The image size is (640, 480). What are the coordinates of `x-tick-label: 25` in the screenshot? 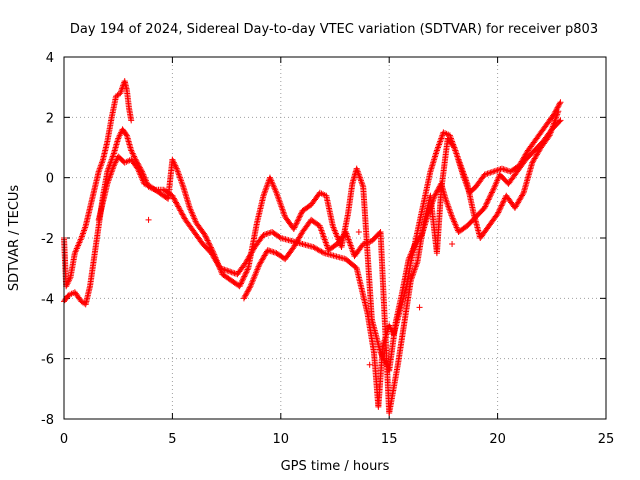 It's located at (606, 439).